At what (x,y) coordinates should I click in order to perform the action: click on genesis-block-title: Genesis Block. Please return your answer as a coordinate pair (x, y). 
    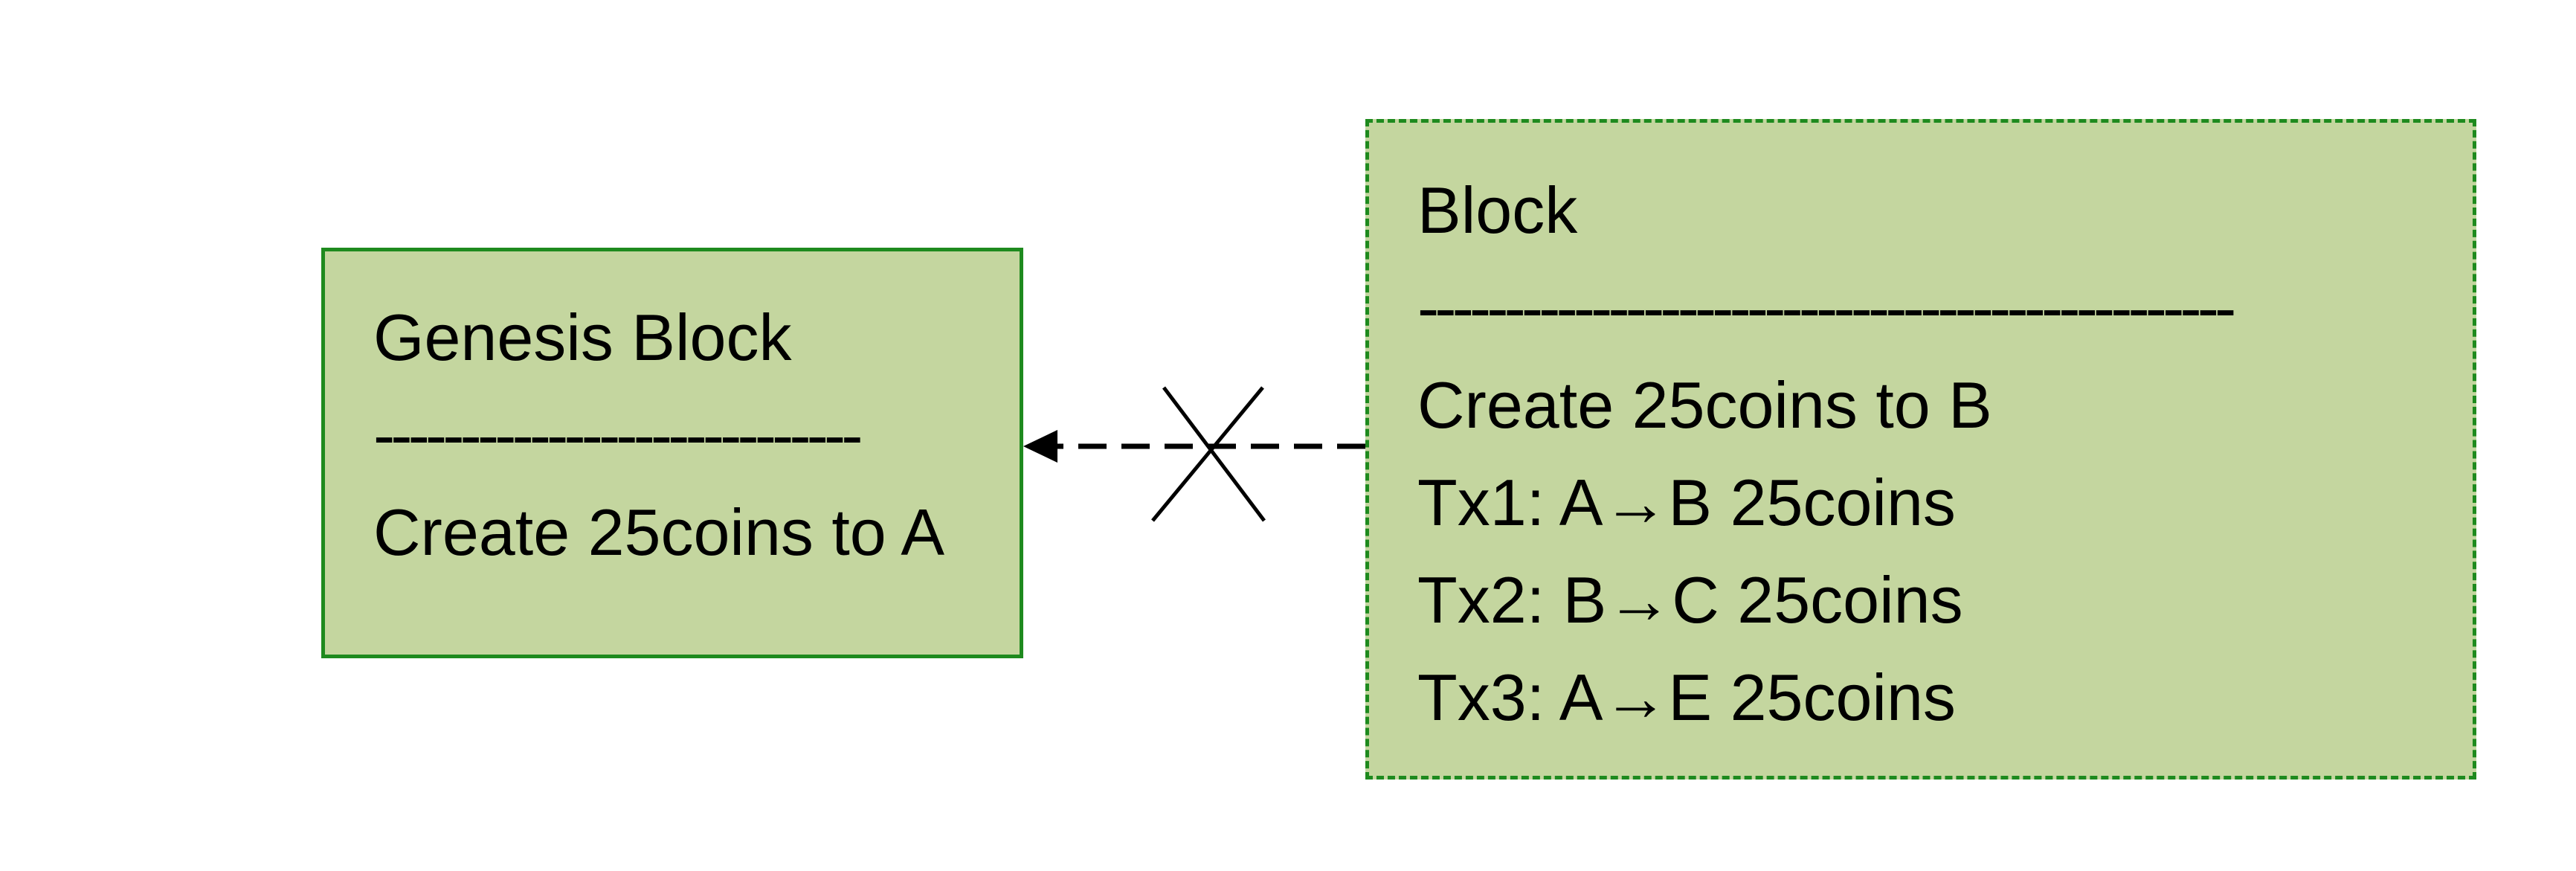
    Looking at the image, I should click on (582, 337).